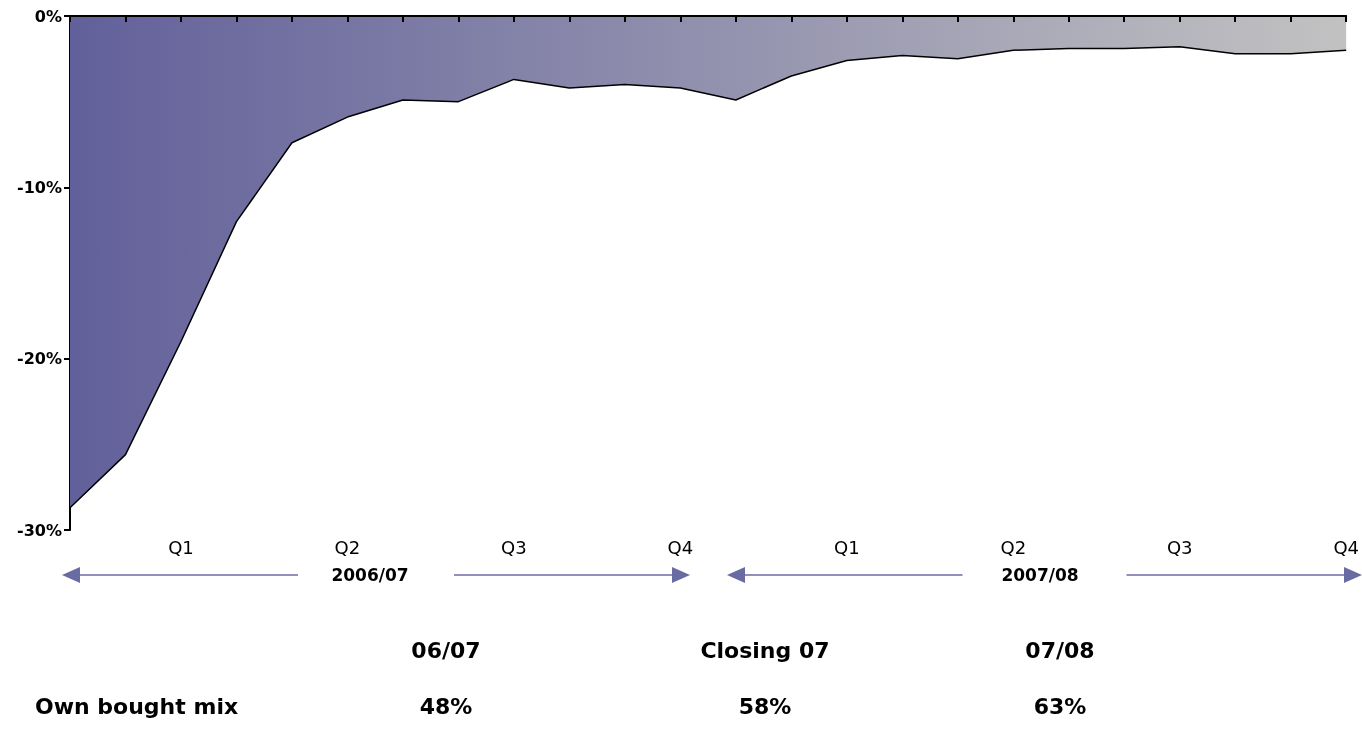  I want to click on text: 63%, so click(1060, 706).